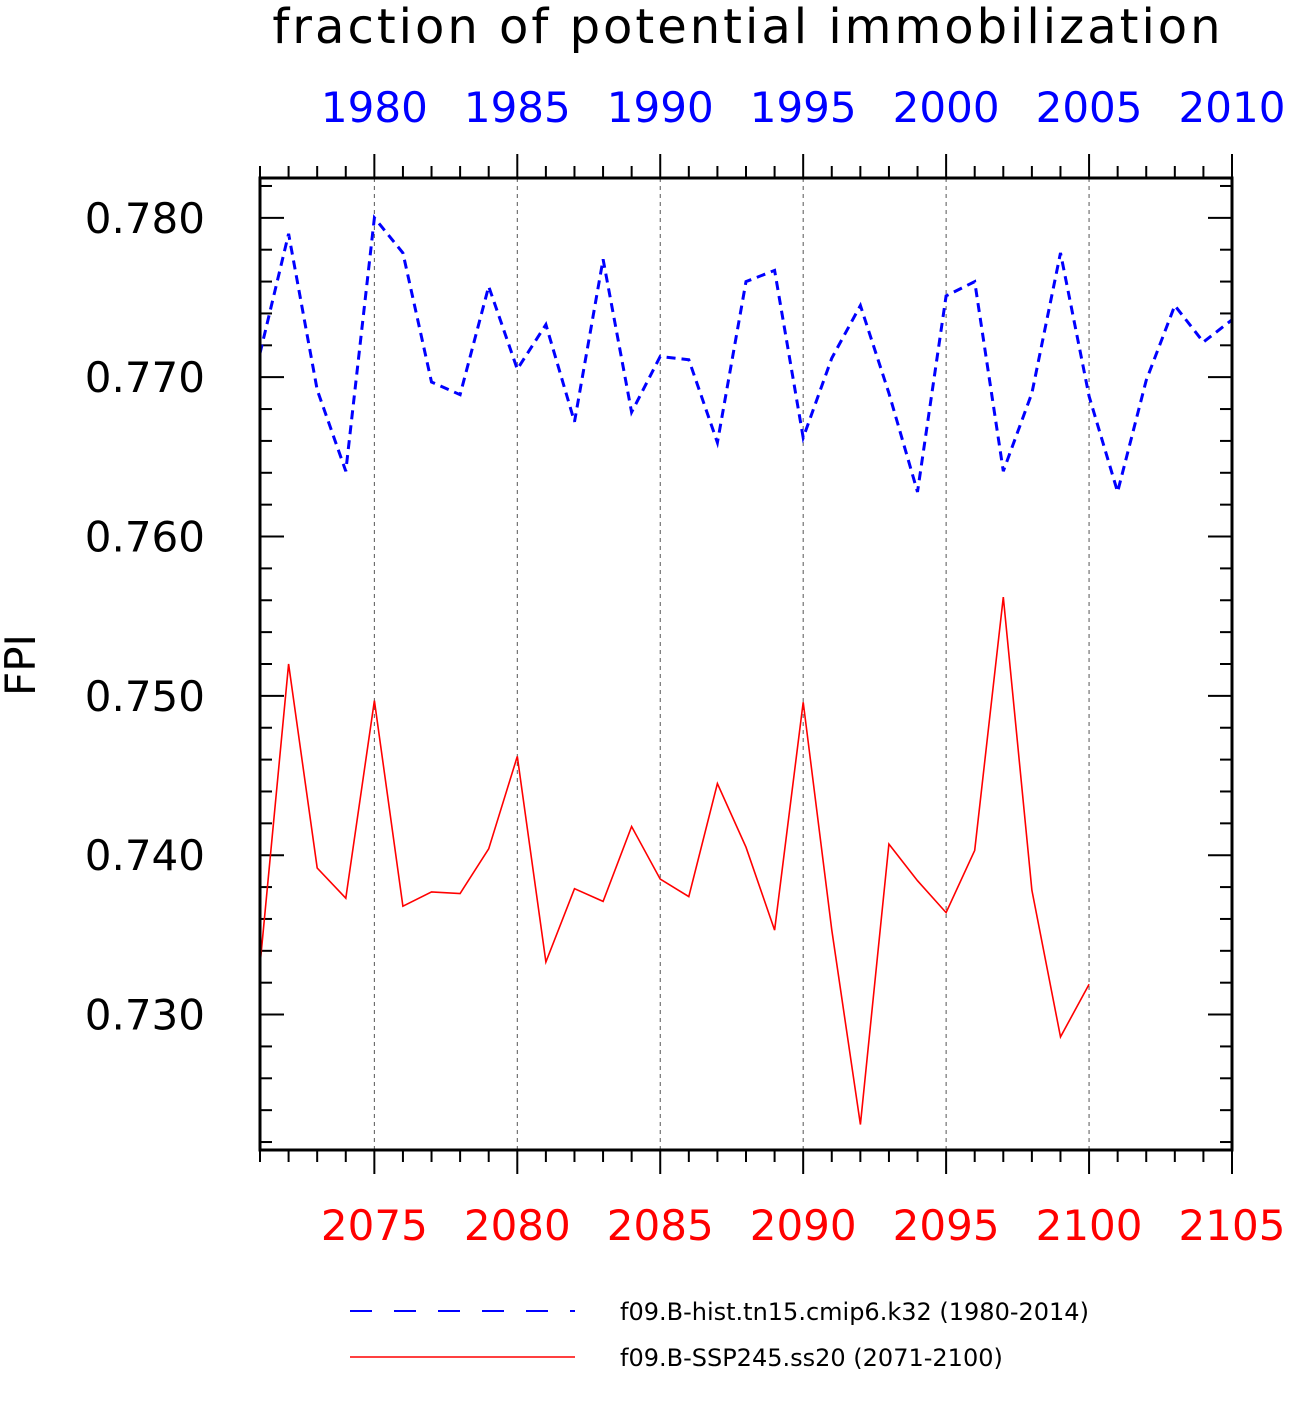 The width and height of the screenshot is (1290, 1407). I want to click on top-tick-label: 2000, so click(946, 107).